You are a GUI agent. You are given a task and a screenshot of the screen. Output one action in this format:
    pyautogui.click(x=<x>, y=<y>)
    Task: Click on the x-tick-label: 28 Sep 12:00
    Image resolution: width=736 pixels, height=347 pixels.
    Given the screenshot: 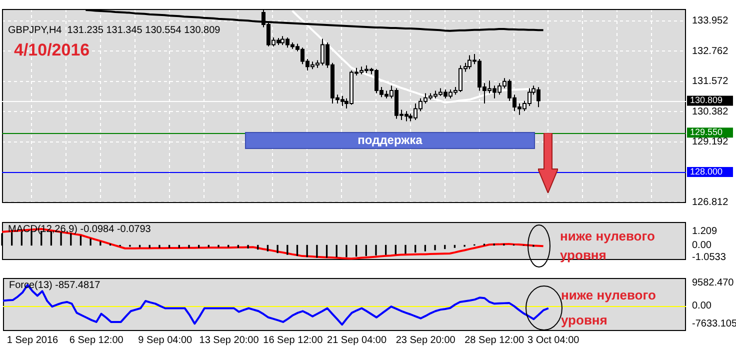 What is the action you would take?
    pyautogui.click(x=494, y=340)
    